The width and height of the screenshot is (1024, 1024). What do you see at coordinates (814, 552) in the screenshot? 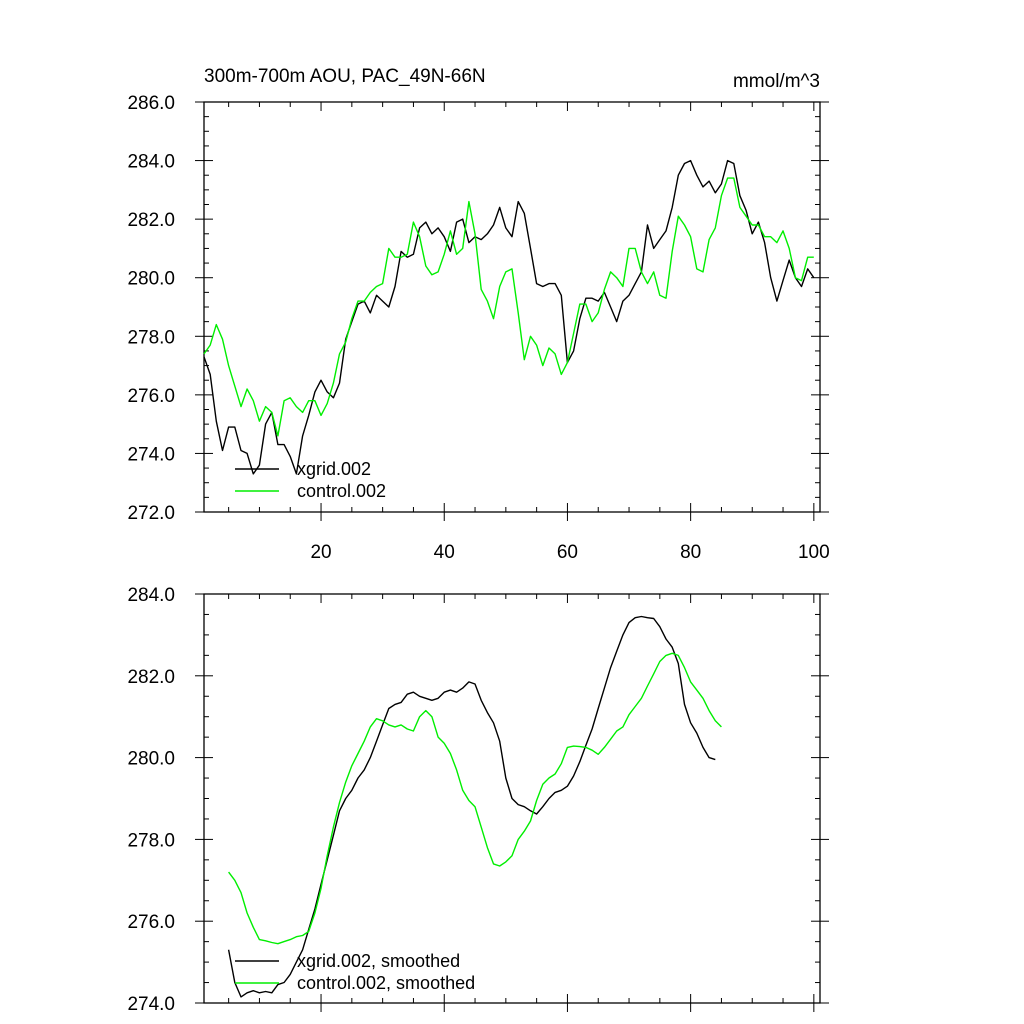
I see `x-tick-label: 100` at bounding box center [814, 552].